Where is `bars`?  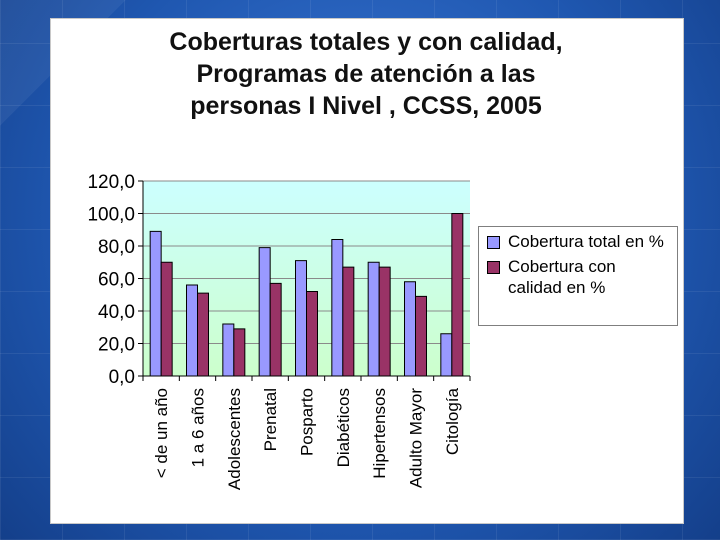 bars is located at coordinates (306, 295).